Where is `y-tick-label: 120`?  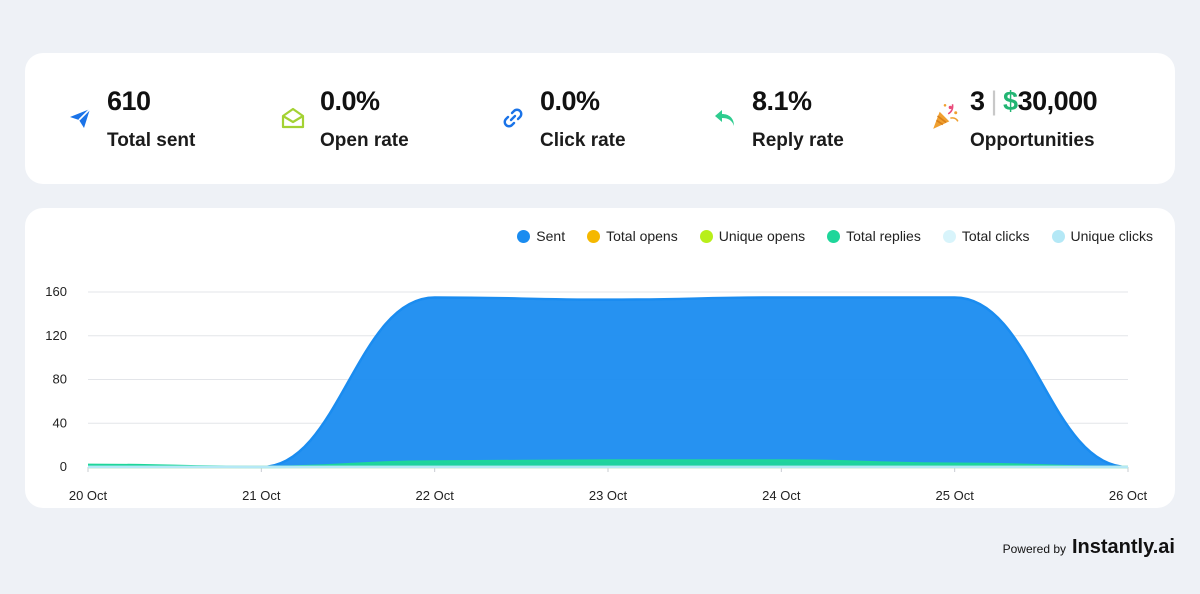 y-tick-label: 120 is located at coordinates (56, 335).